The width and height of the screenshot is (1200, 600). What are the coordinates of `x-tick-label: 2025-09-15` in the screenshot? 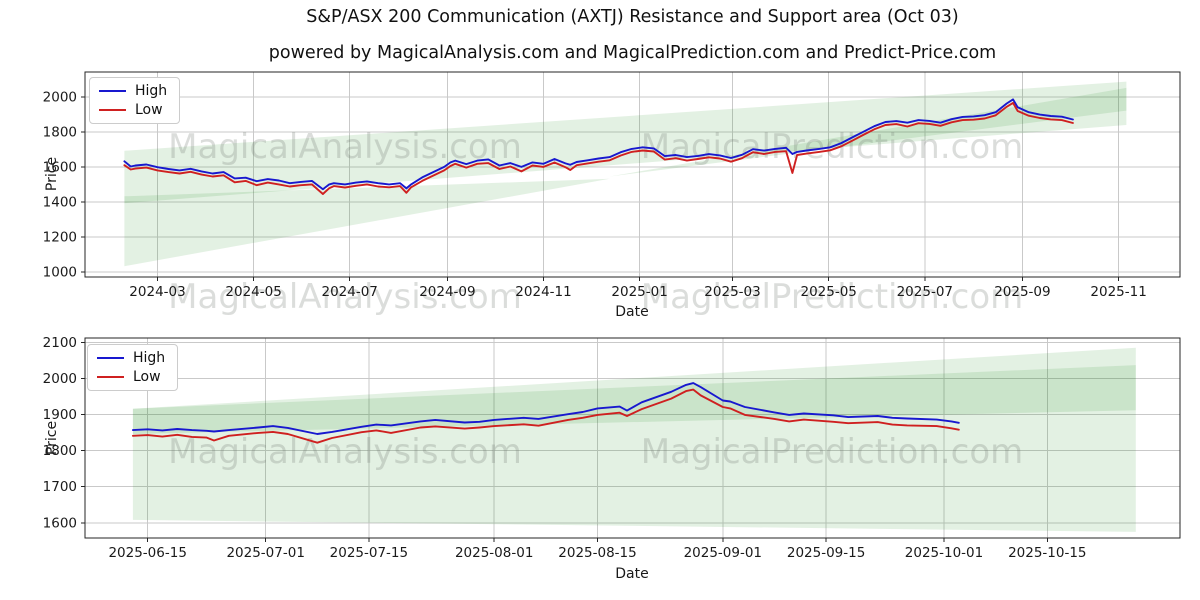 It's located at (826, 553).